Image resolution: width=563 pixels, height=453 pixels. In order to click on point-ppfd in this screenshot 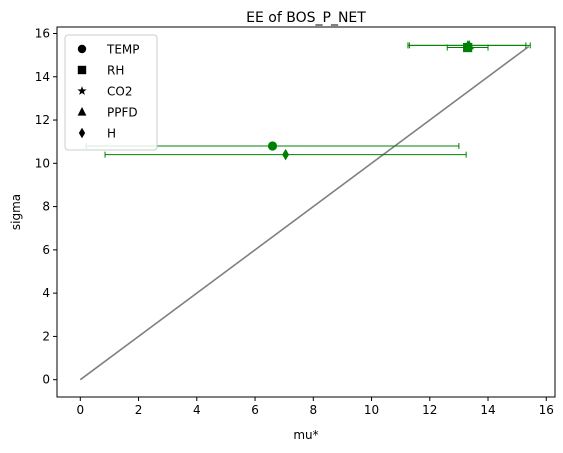, I will do `click(469, 44)`.